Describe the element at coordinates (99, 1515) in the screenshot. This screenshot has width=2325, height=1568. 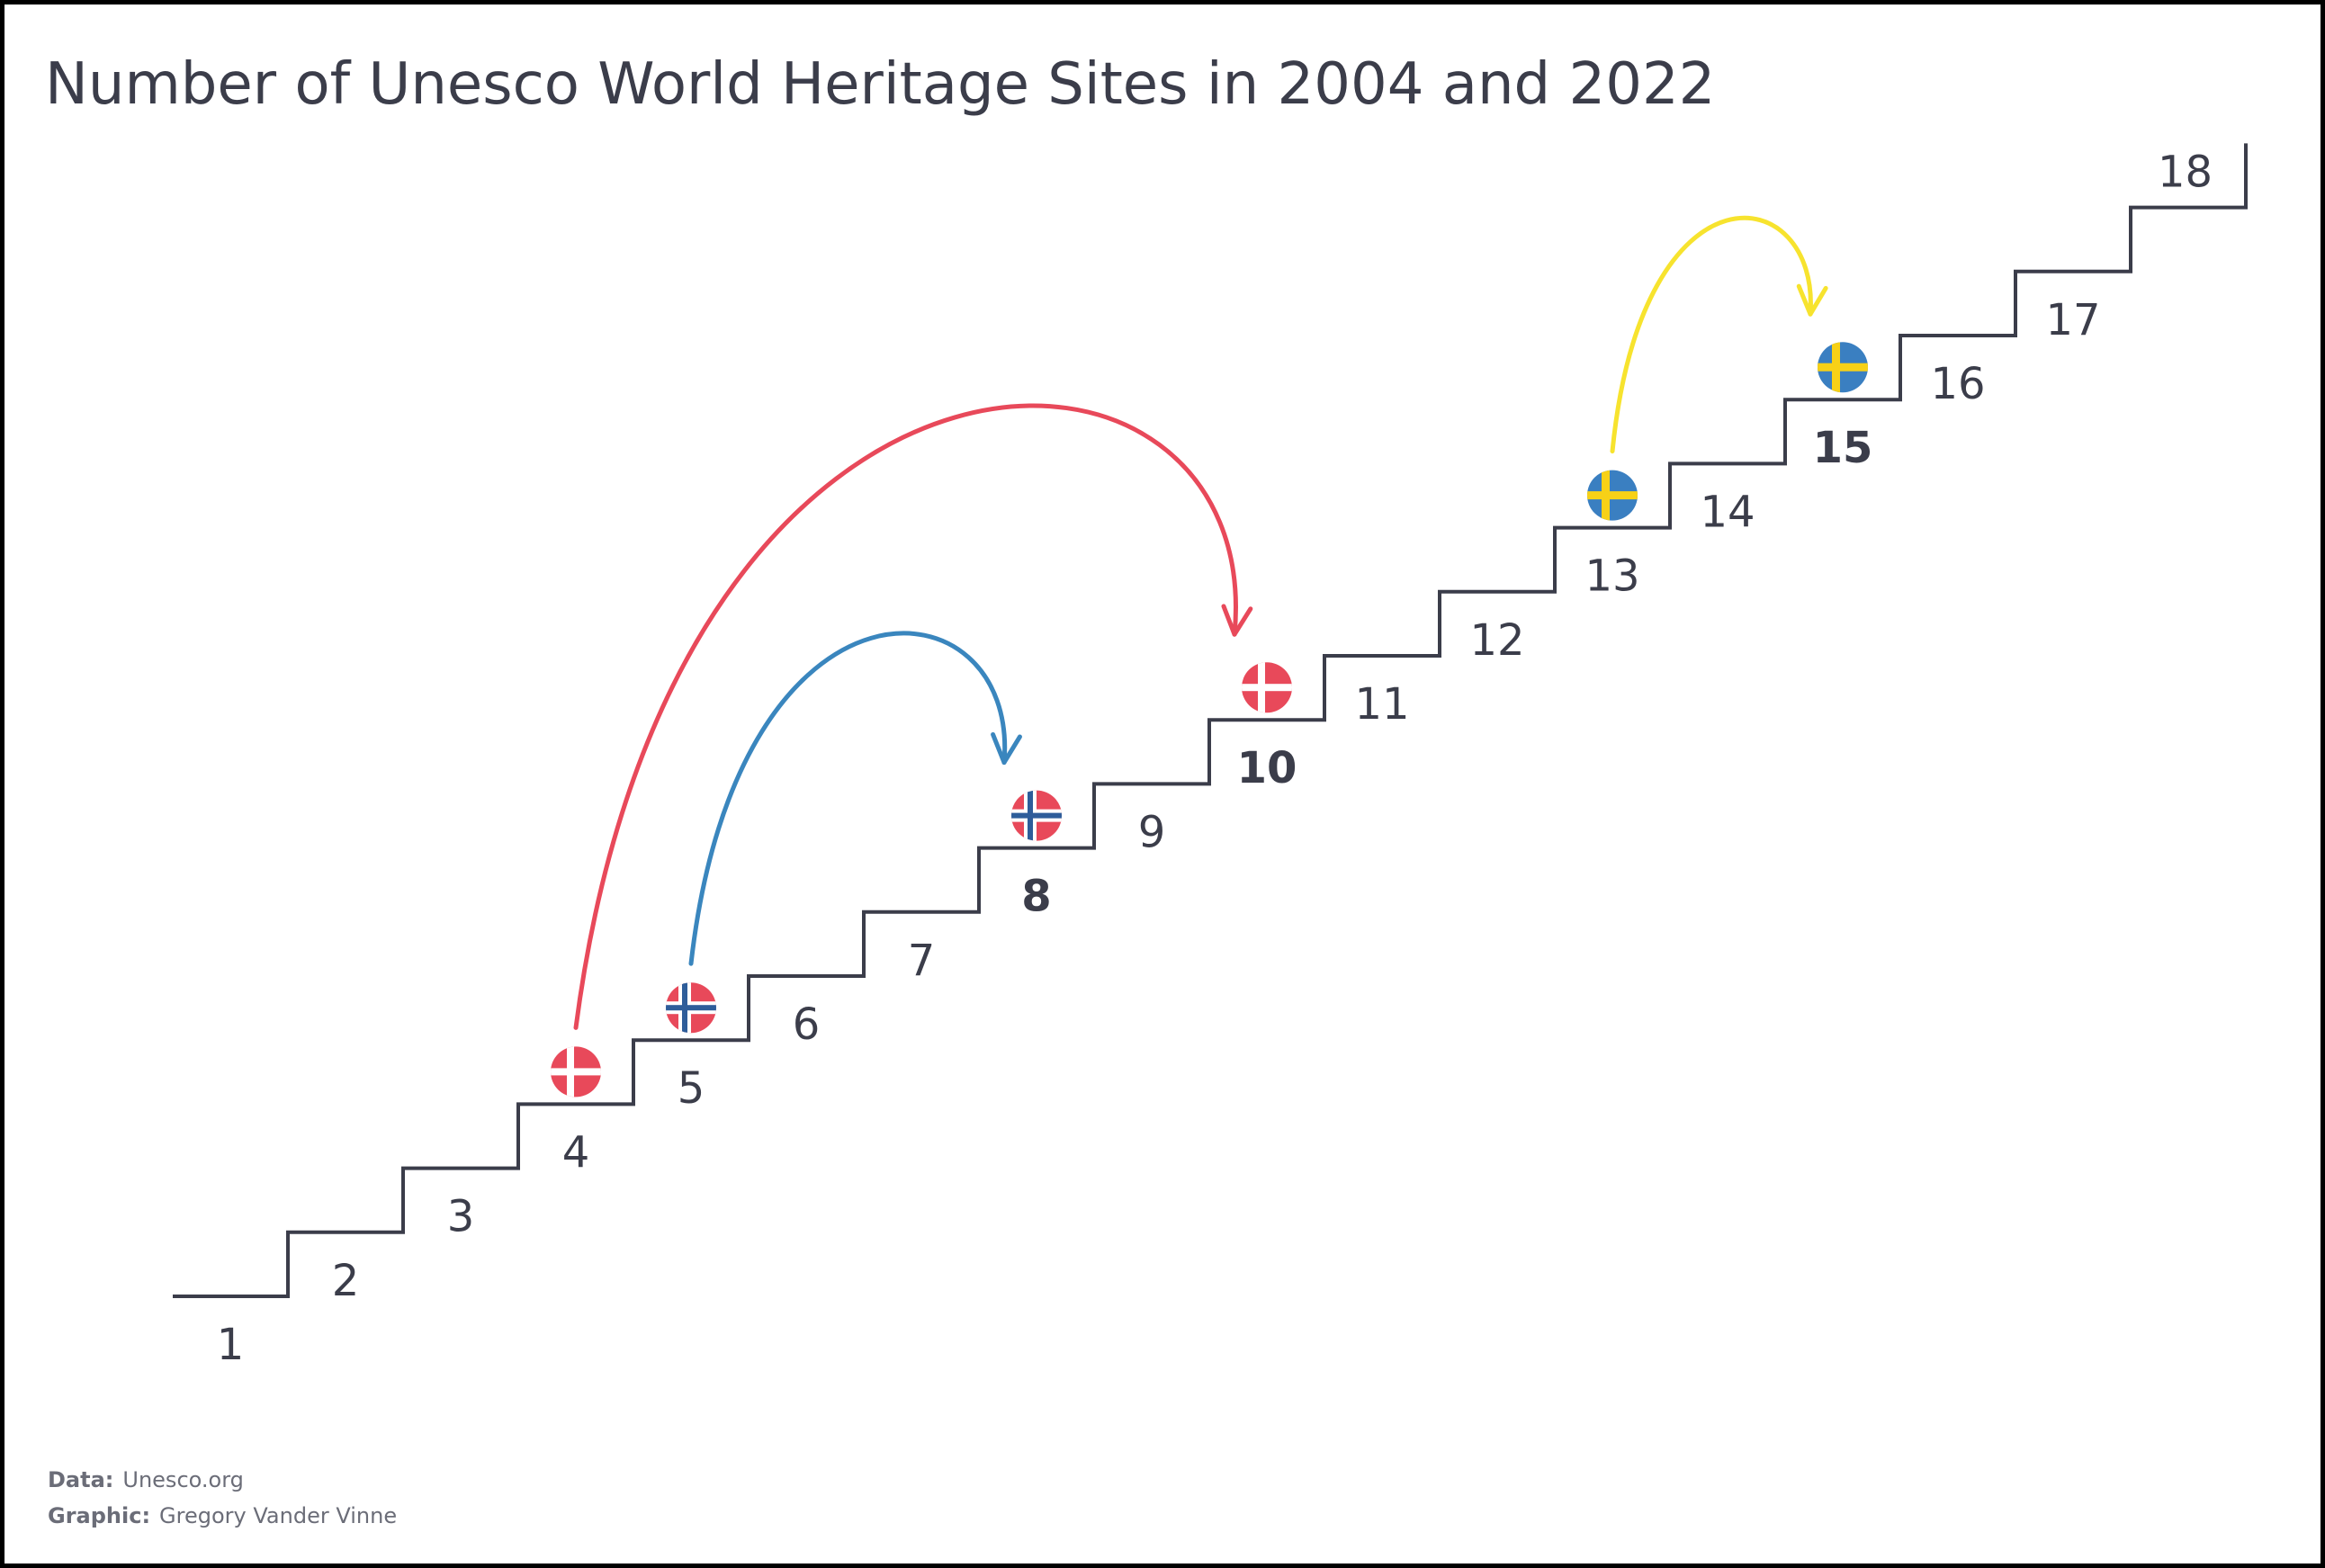
I see `graphic-credit-label: Graphic:` at that location.